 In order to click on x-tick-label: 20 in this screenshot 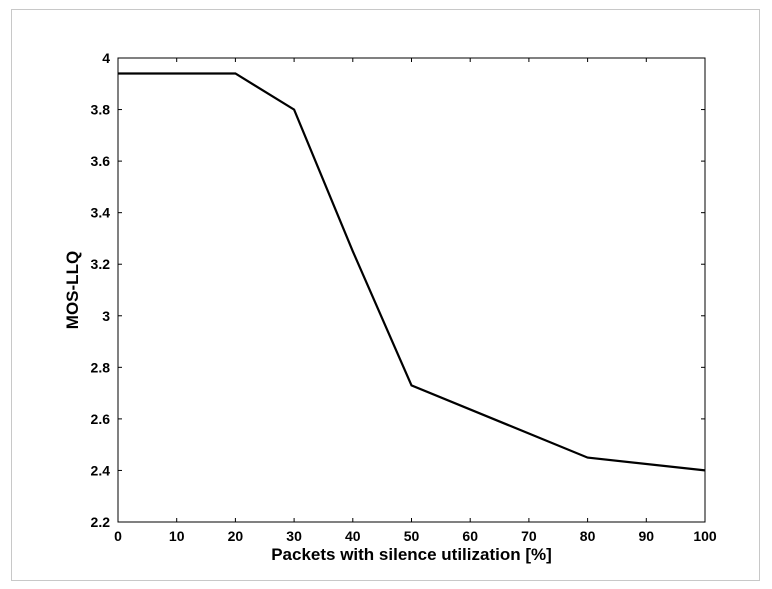, I will do `click(236, 536)`.